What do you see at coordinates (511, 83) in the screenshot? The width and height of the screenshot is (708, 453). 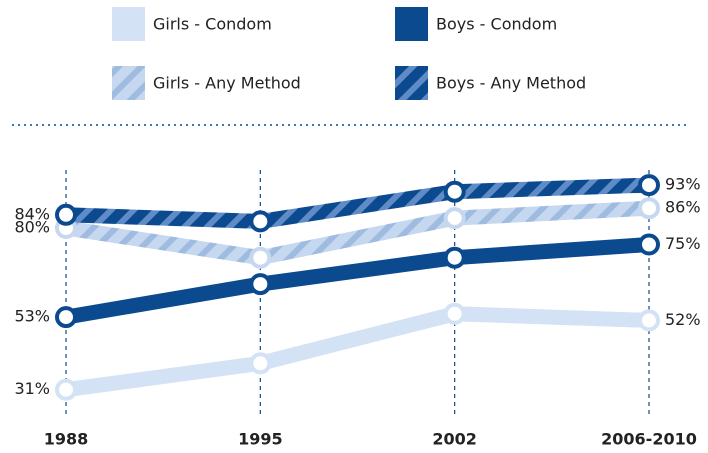 I see `legend-label: Boys - Any Method` at bounding box center [511, 83].